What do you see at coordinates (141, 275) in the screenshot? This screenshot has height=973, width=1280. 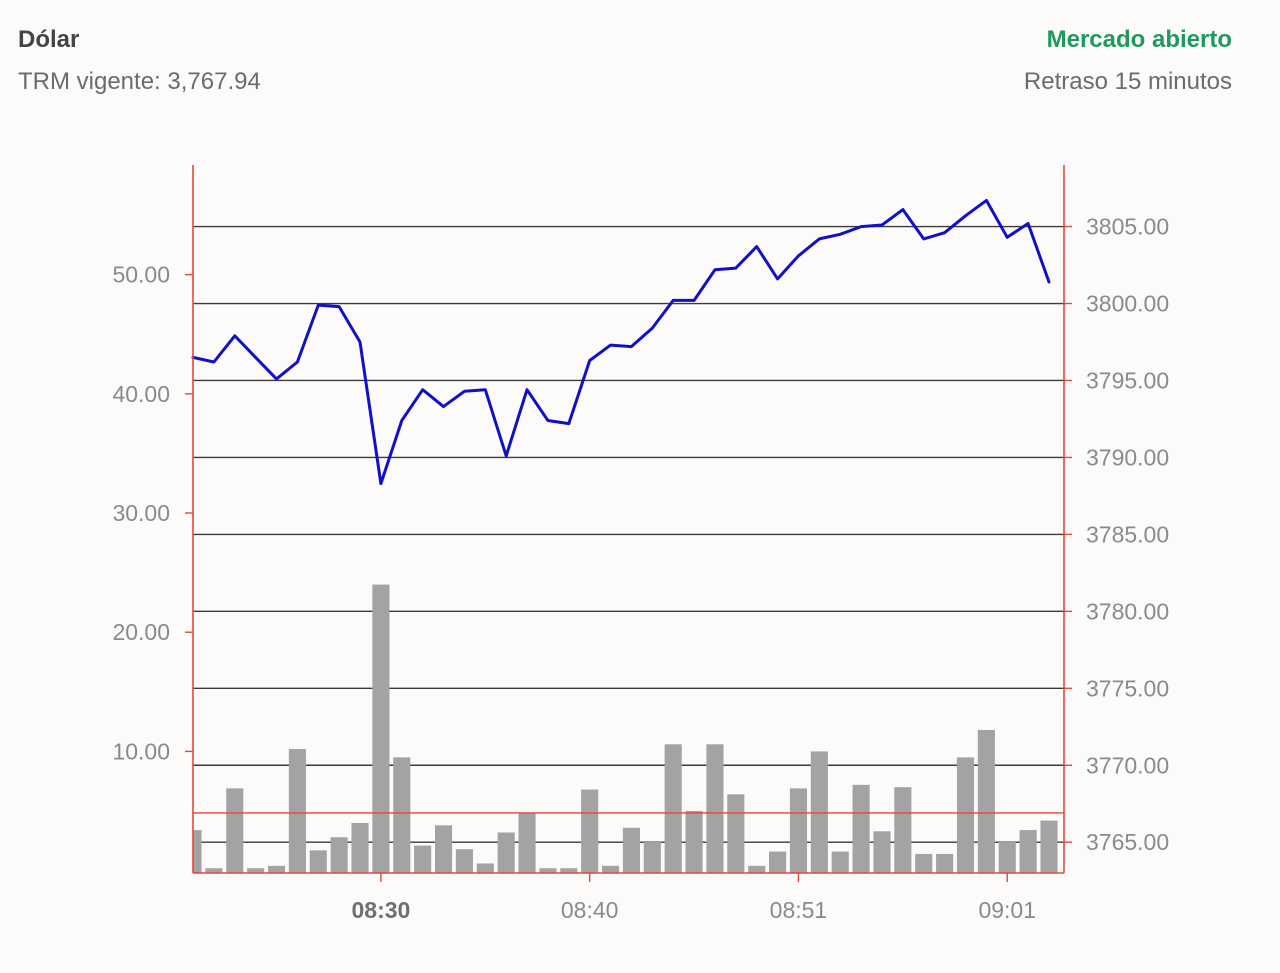 I see `left-tick-label: 50.00` at bounding box center [141, 275].